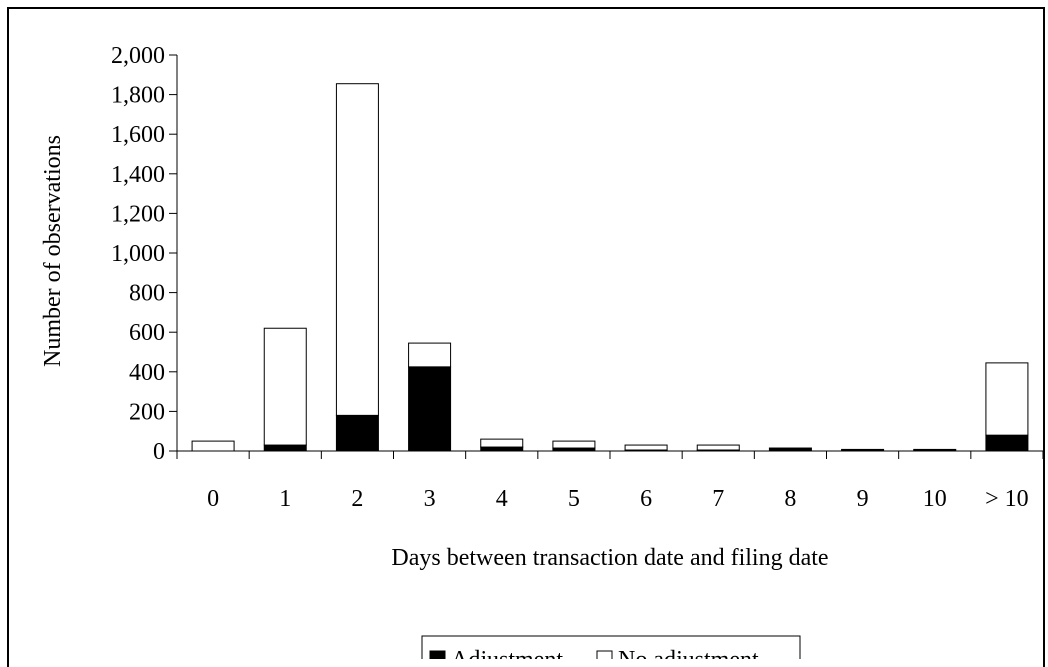 The height and width of the screenshot is (667, 1048). Describe the element at coordinates (688, 653) in the screenshot. I see `legend-label-no-adjustment: No adjustment` at that location.